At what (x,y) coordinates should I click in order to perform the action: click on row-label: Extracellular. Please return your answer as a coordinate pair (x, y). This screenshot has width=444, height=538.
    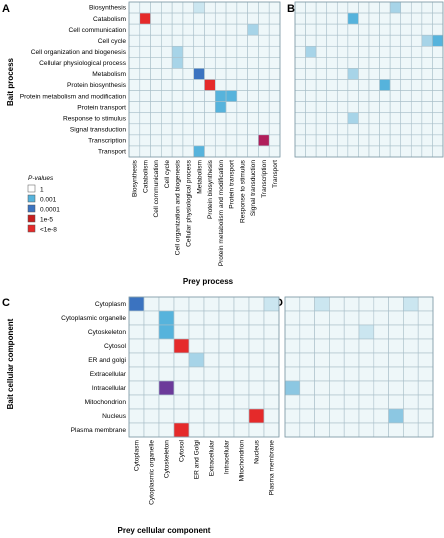
    Looking at the image, I should click on (108, 374).